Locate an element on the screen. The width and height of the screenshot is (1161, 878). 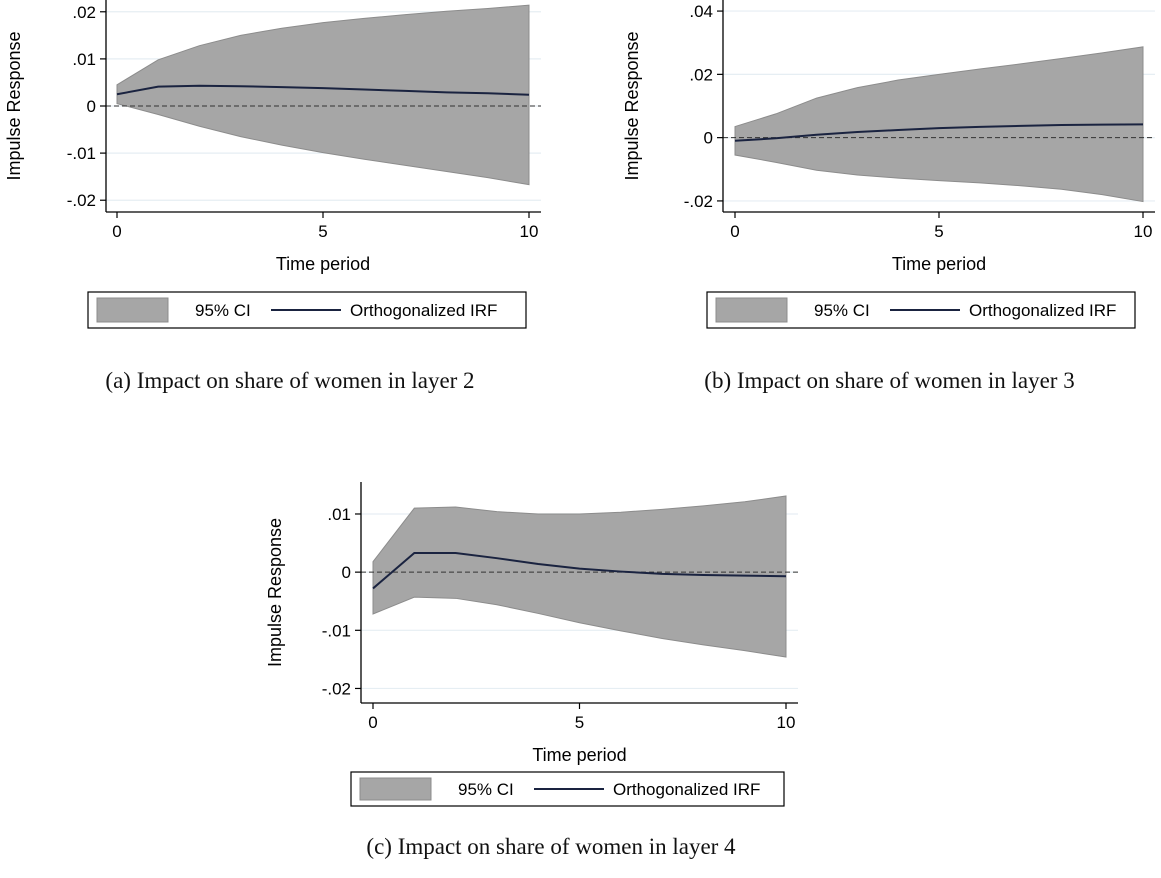
y-tick-label-2: .02 is located at coordinates (701, 74).